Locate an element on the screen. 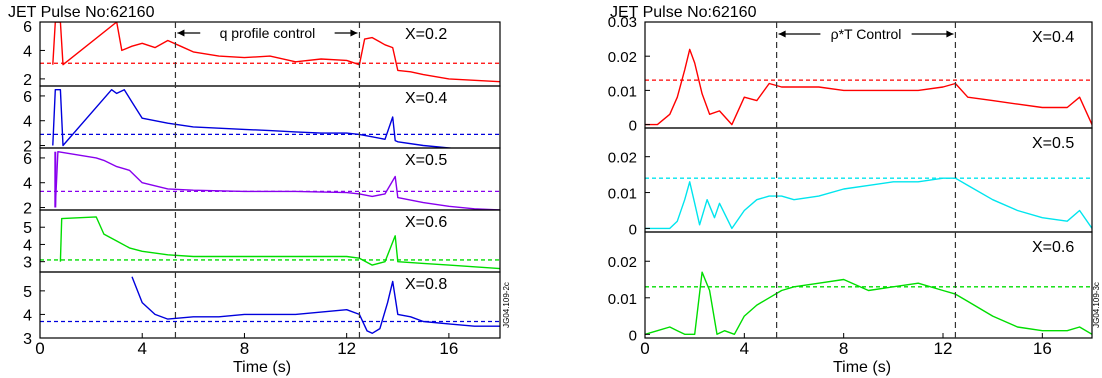  panel-x-0-4: 0.02 0.01 0 X=0.4 is located at coordinates (850, 78).